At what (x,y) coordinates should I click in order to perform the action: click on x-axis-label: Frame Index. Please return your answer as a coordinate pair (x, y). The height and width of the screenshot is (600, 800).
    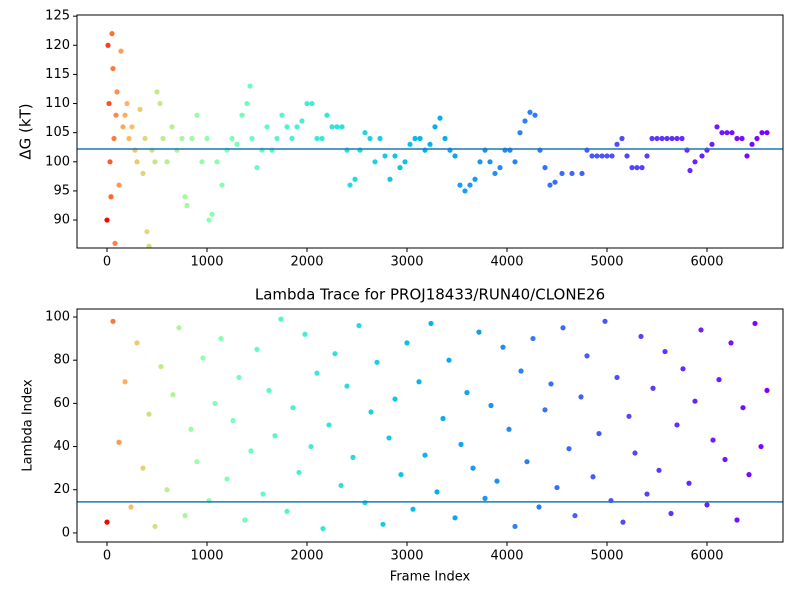
    Looking at the image, I should click on (430, 577).